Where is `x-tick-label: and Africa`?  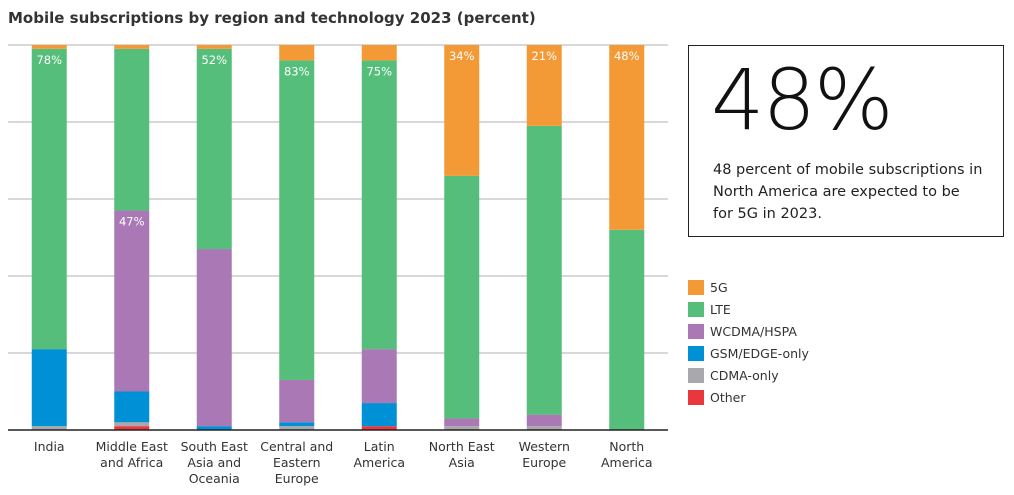 x-tick-label: and Africa is located at coordinates (131, 462).